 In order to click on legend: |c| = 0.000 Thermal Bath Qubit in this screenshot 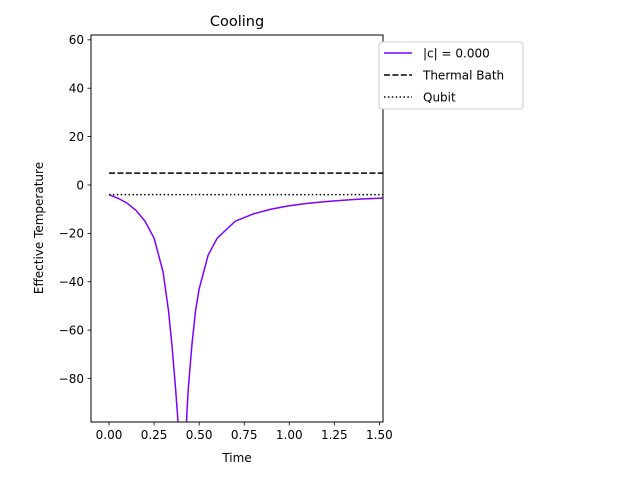, I will do `click(451, 75)`.